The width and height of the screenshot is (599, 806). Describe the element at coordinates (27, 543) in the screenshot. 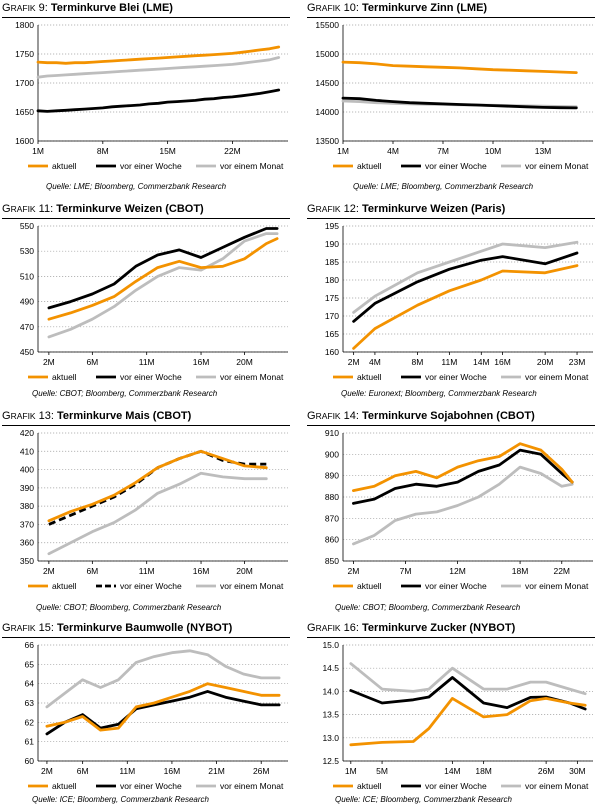

I see `y-tick-label: 360` at that location.